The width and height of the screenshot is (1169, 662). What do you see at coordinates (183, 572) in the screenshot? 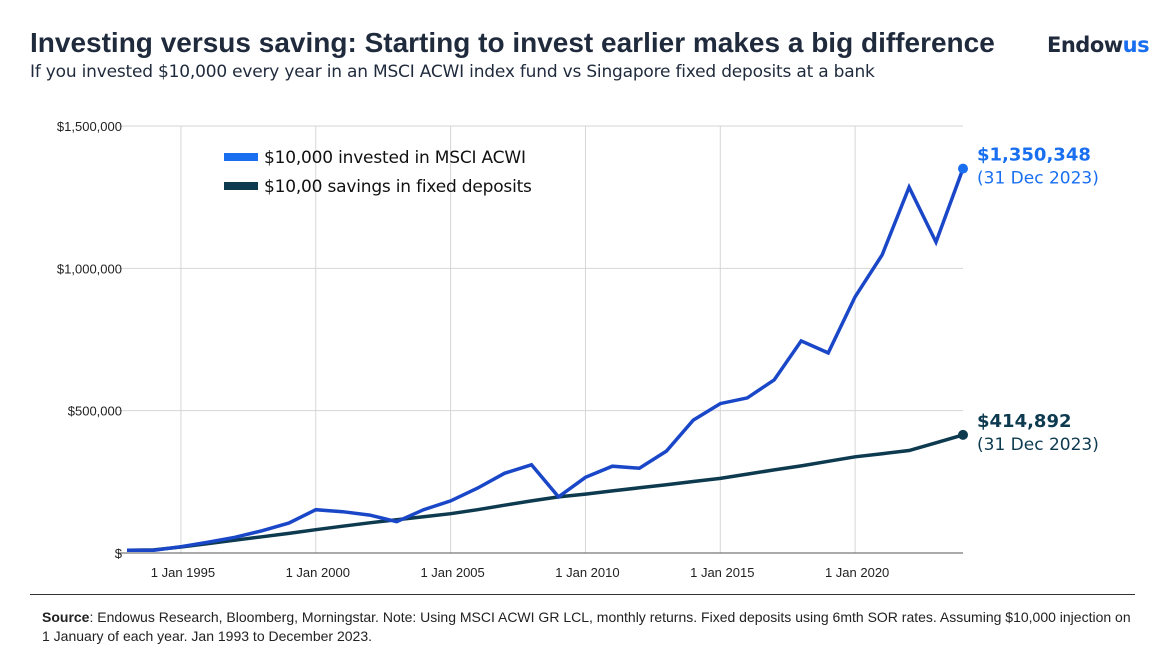
I see `x-tick-label: 1 Jan 1995` at bounding box center [183, 572].